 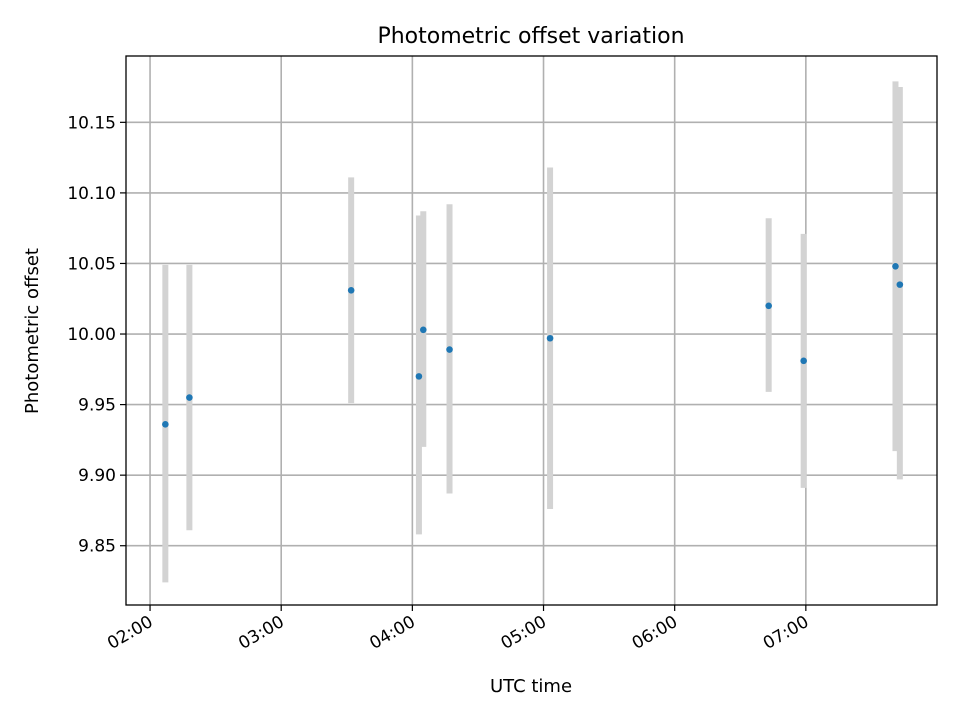 I want to click on x-tick-label: 03:00, so click(x=261, y=633).